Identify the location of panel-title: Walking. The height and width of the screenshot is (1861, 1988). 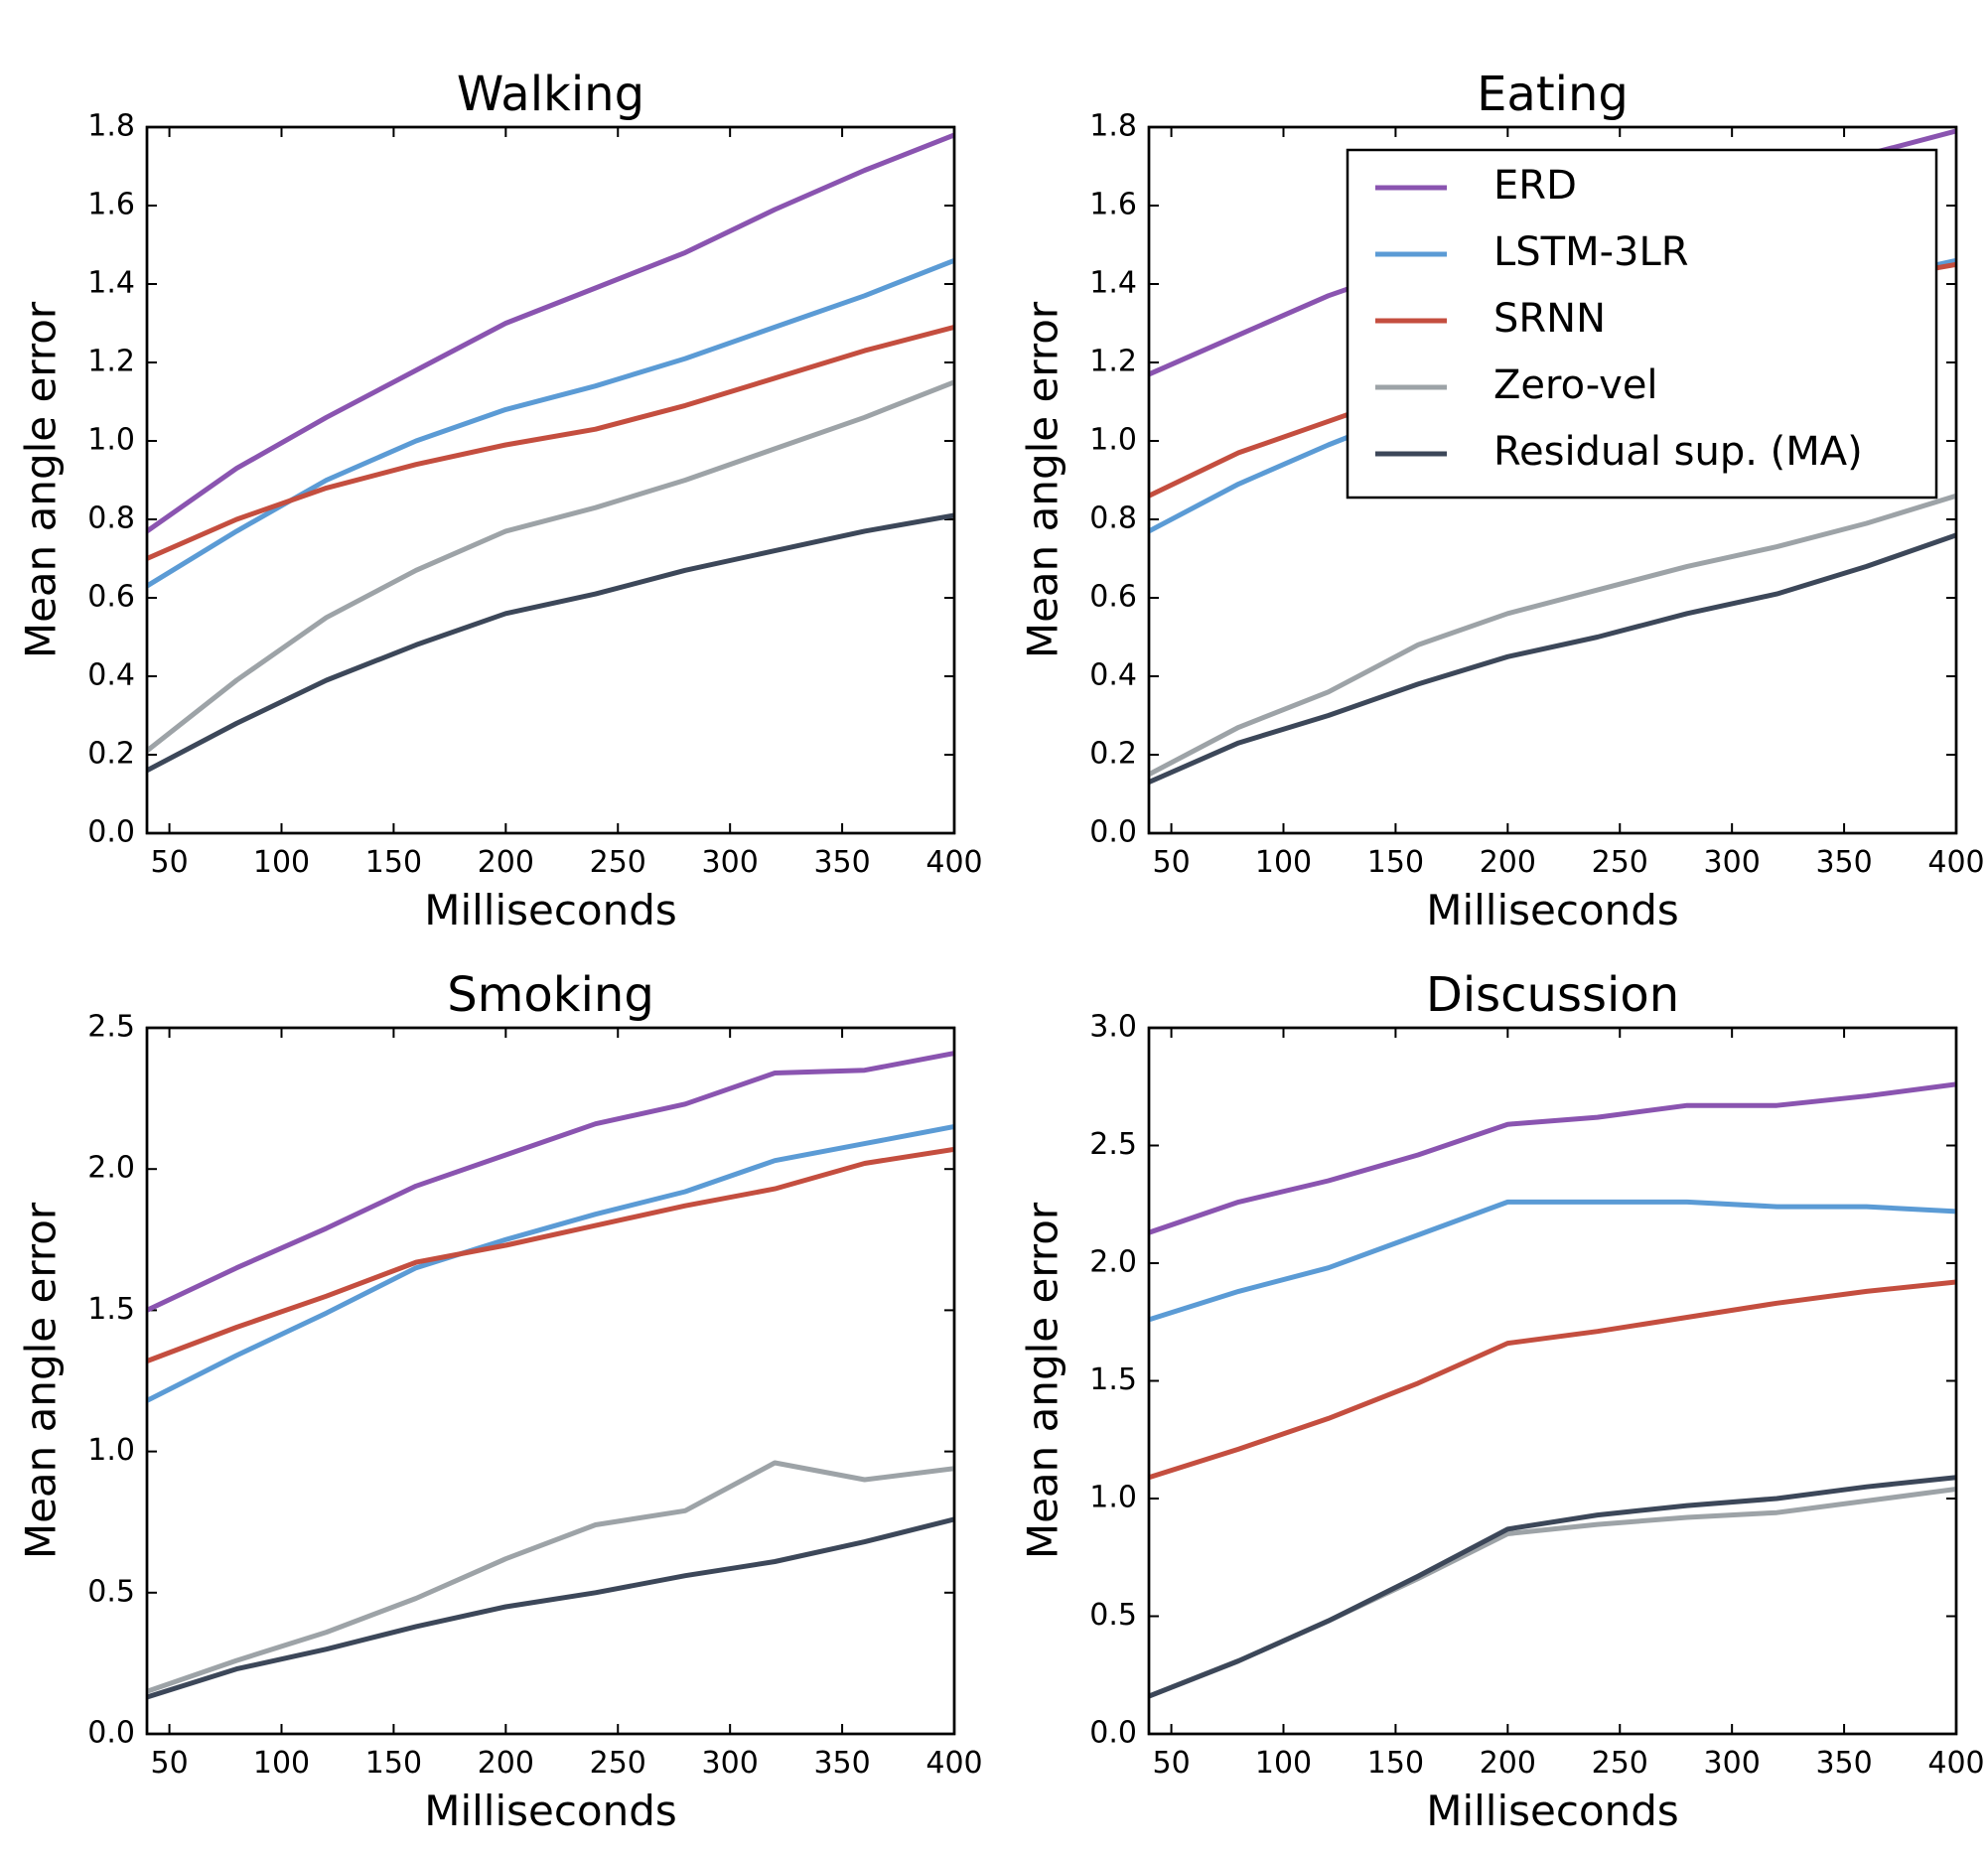
(550, 94).